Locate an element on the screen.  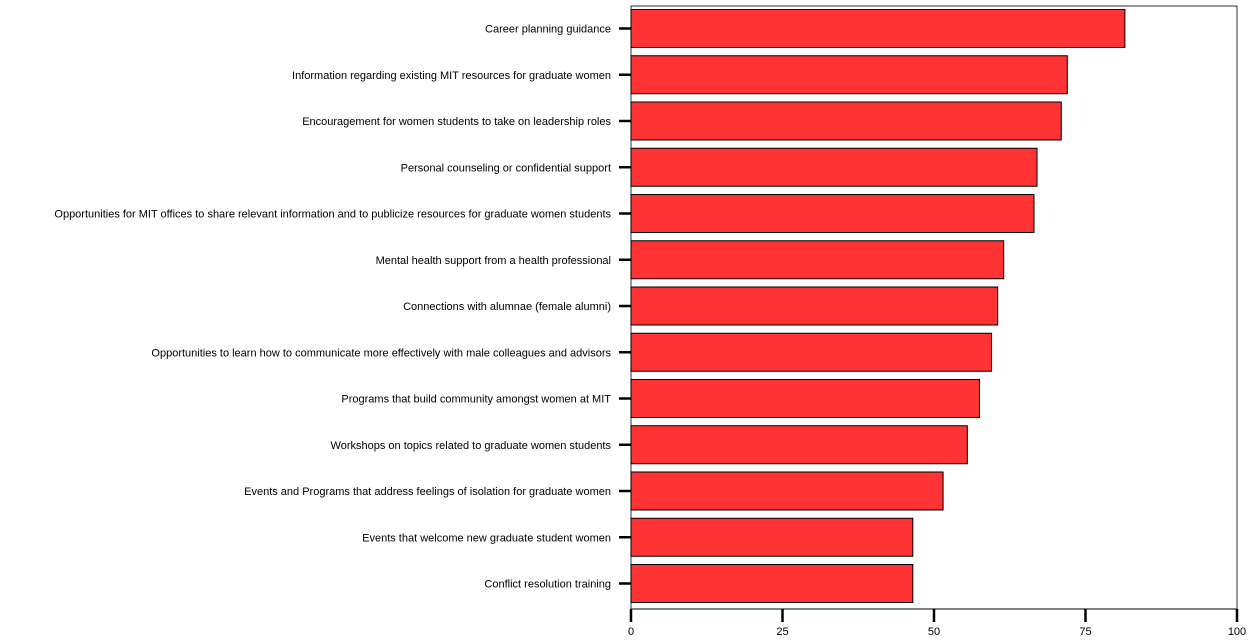
x-tick-label: 25 is located at coordinates (782, 632).